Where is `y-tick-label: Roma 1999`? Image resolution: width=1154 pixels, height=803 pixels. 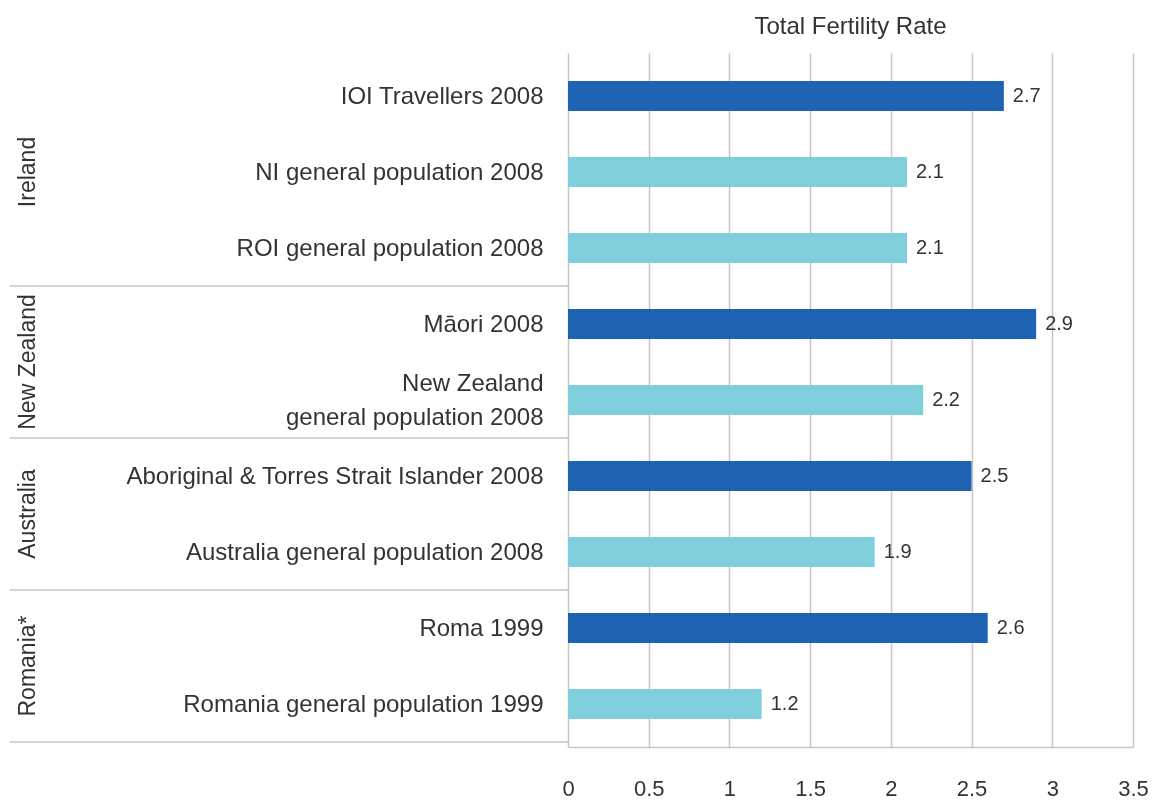 y-tick-label: Roma 1999 is located at coordinates (481, 627).